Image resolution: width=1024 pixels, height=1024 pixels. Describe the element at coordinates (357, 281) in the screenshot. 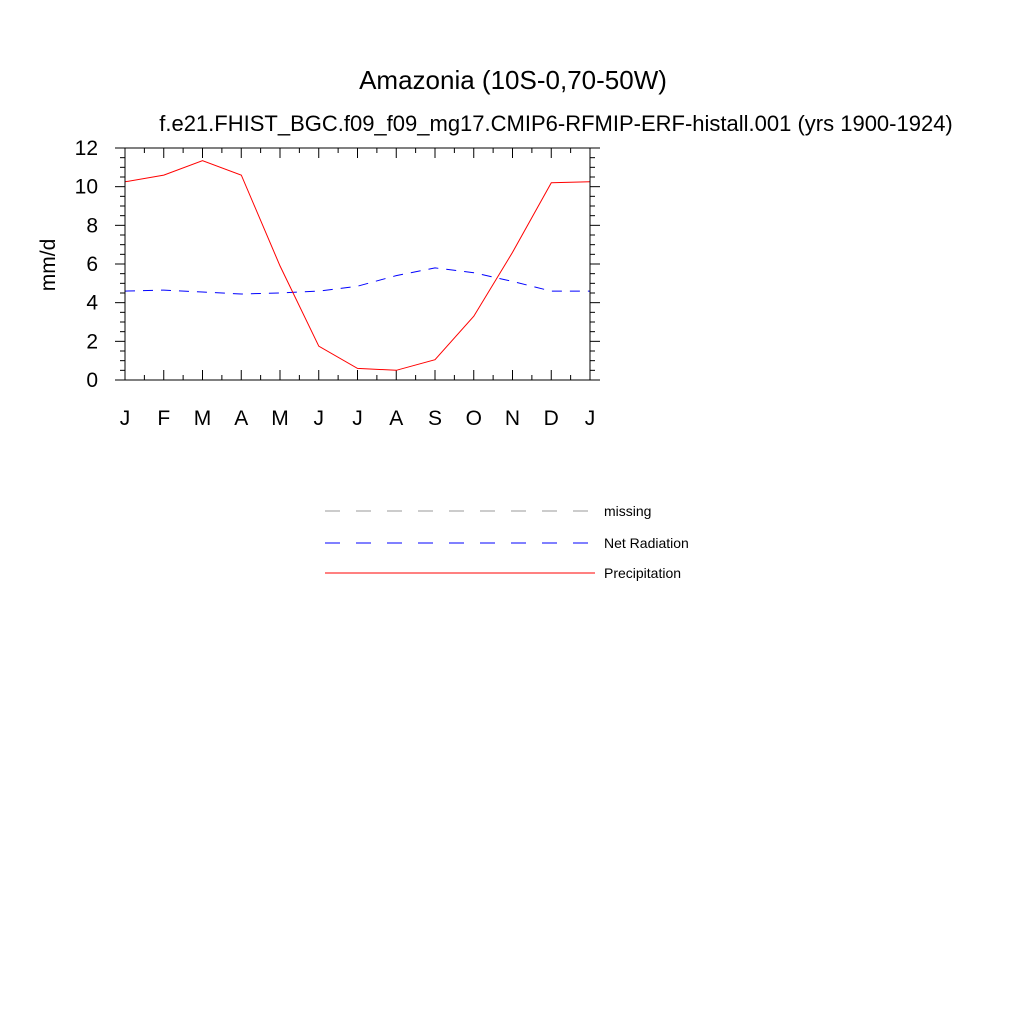

I see `series-line-net-radiation` at that location.